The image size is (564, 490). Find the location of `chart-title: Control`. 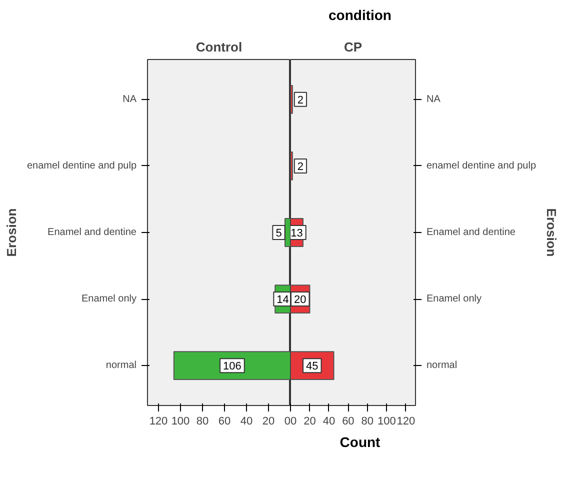

chart-title: Control is located at coordinates (219, 47).